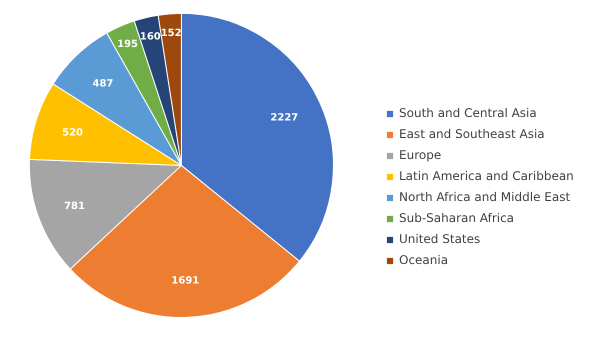  I want to click on legend-label: North Africa and Middle East, so click(484, 197).